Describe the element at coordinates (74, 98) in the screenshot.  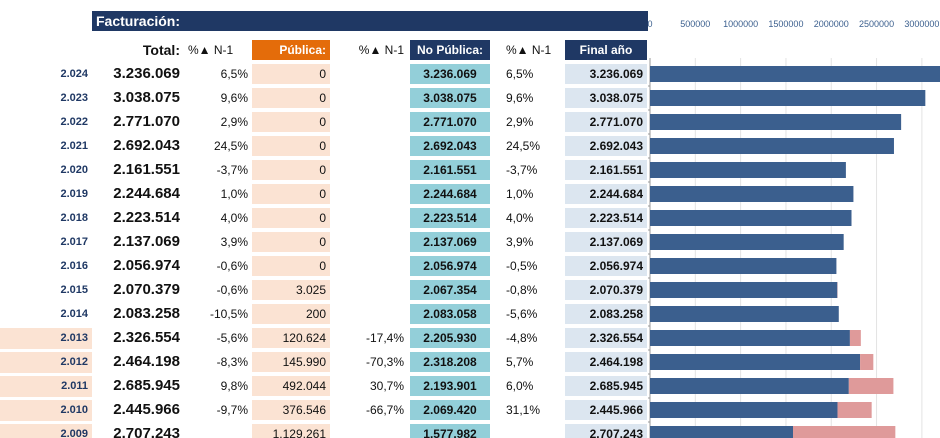
I see `year-label: 2.023` at that location.